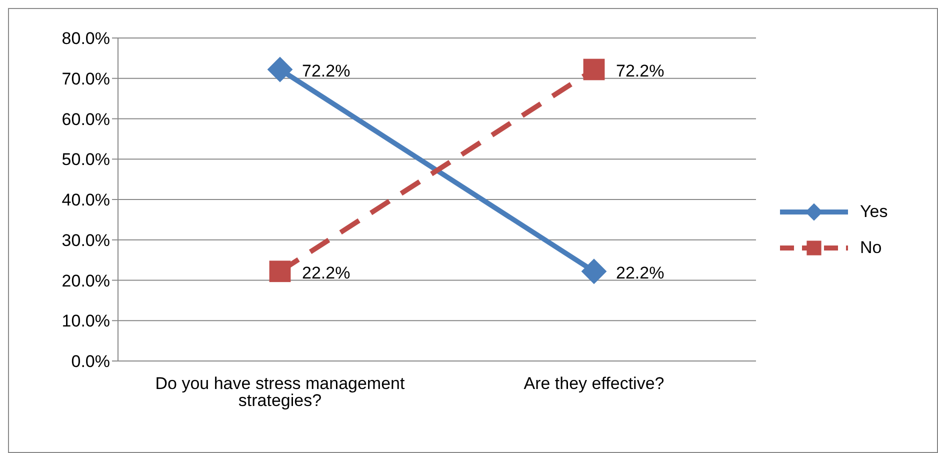  I want to click on y-tick-label: 50.0%, so click(86, 160).